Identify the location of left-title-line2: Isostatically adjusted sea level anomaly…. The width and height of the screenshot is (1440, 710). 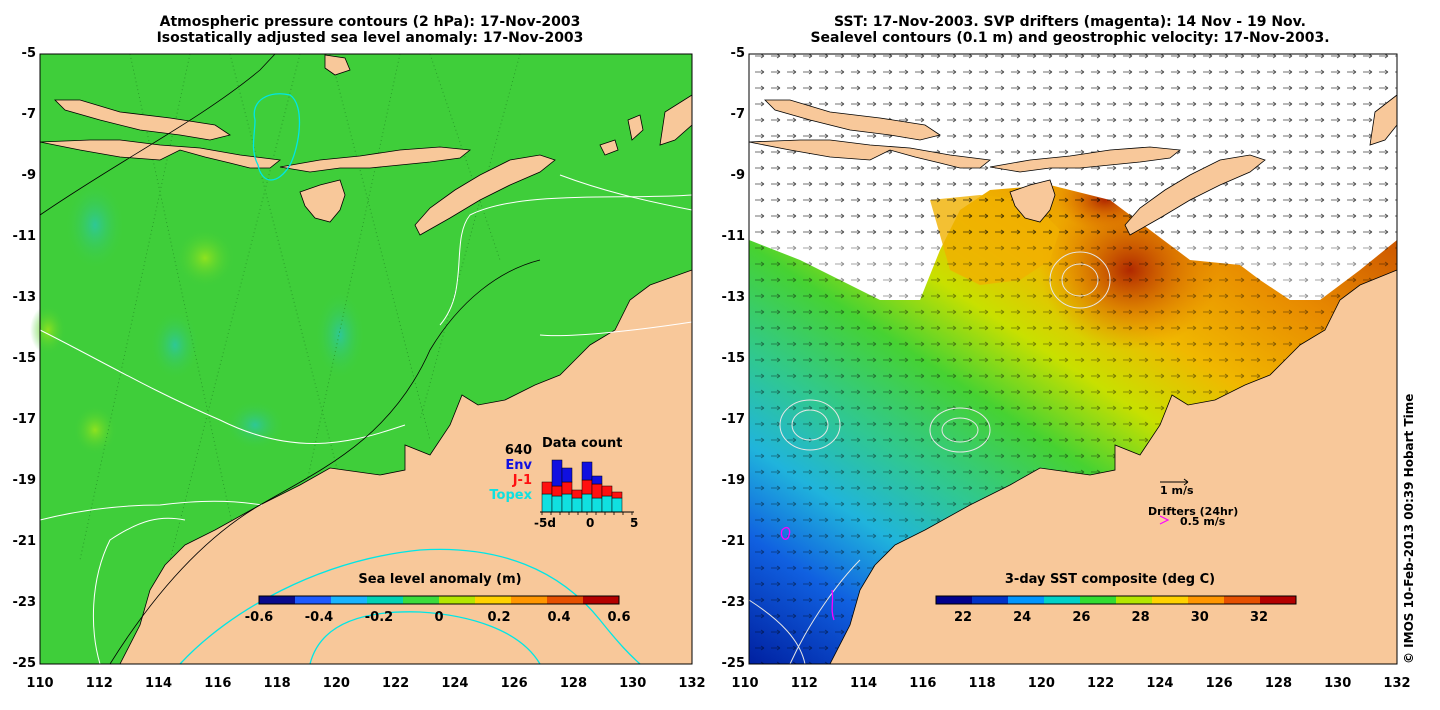
(370, 38).